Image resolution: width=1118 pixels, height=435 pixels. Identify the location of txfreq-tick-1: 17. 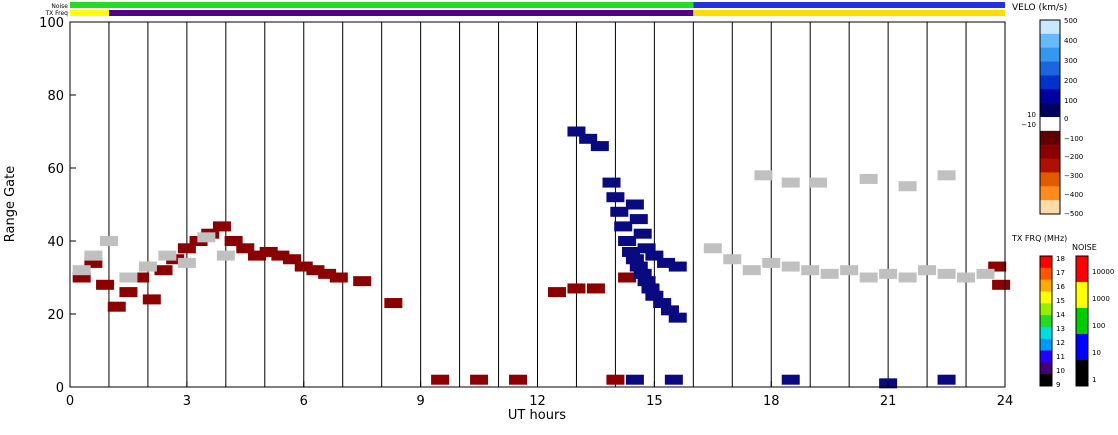
(1060, 273).